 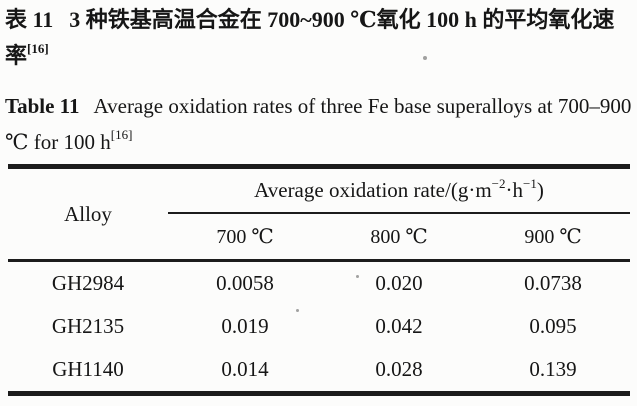 What do you see at coordinates (88, 283) in the screenshot?
I see `cell-alloy: GH2984` at bounding box center [88, 283].